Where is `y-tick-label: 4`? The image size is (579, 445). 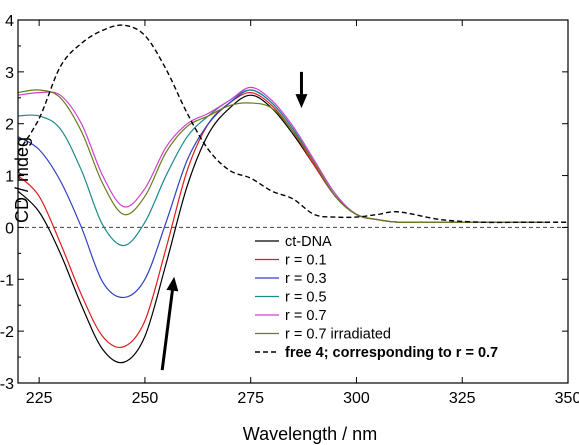
y-tick-label: 4 is located at coordinates (9, 21).